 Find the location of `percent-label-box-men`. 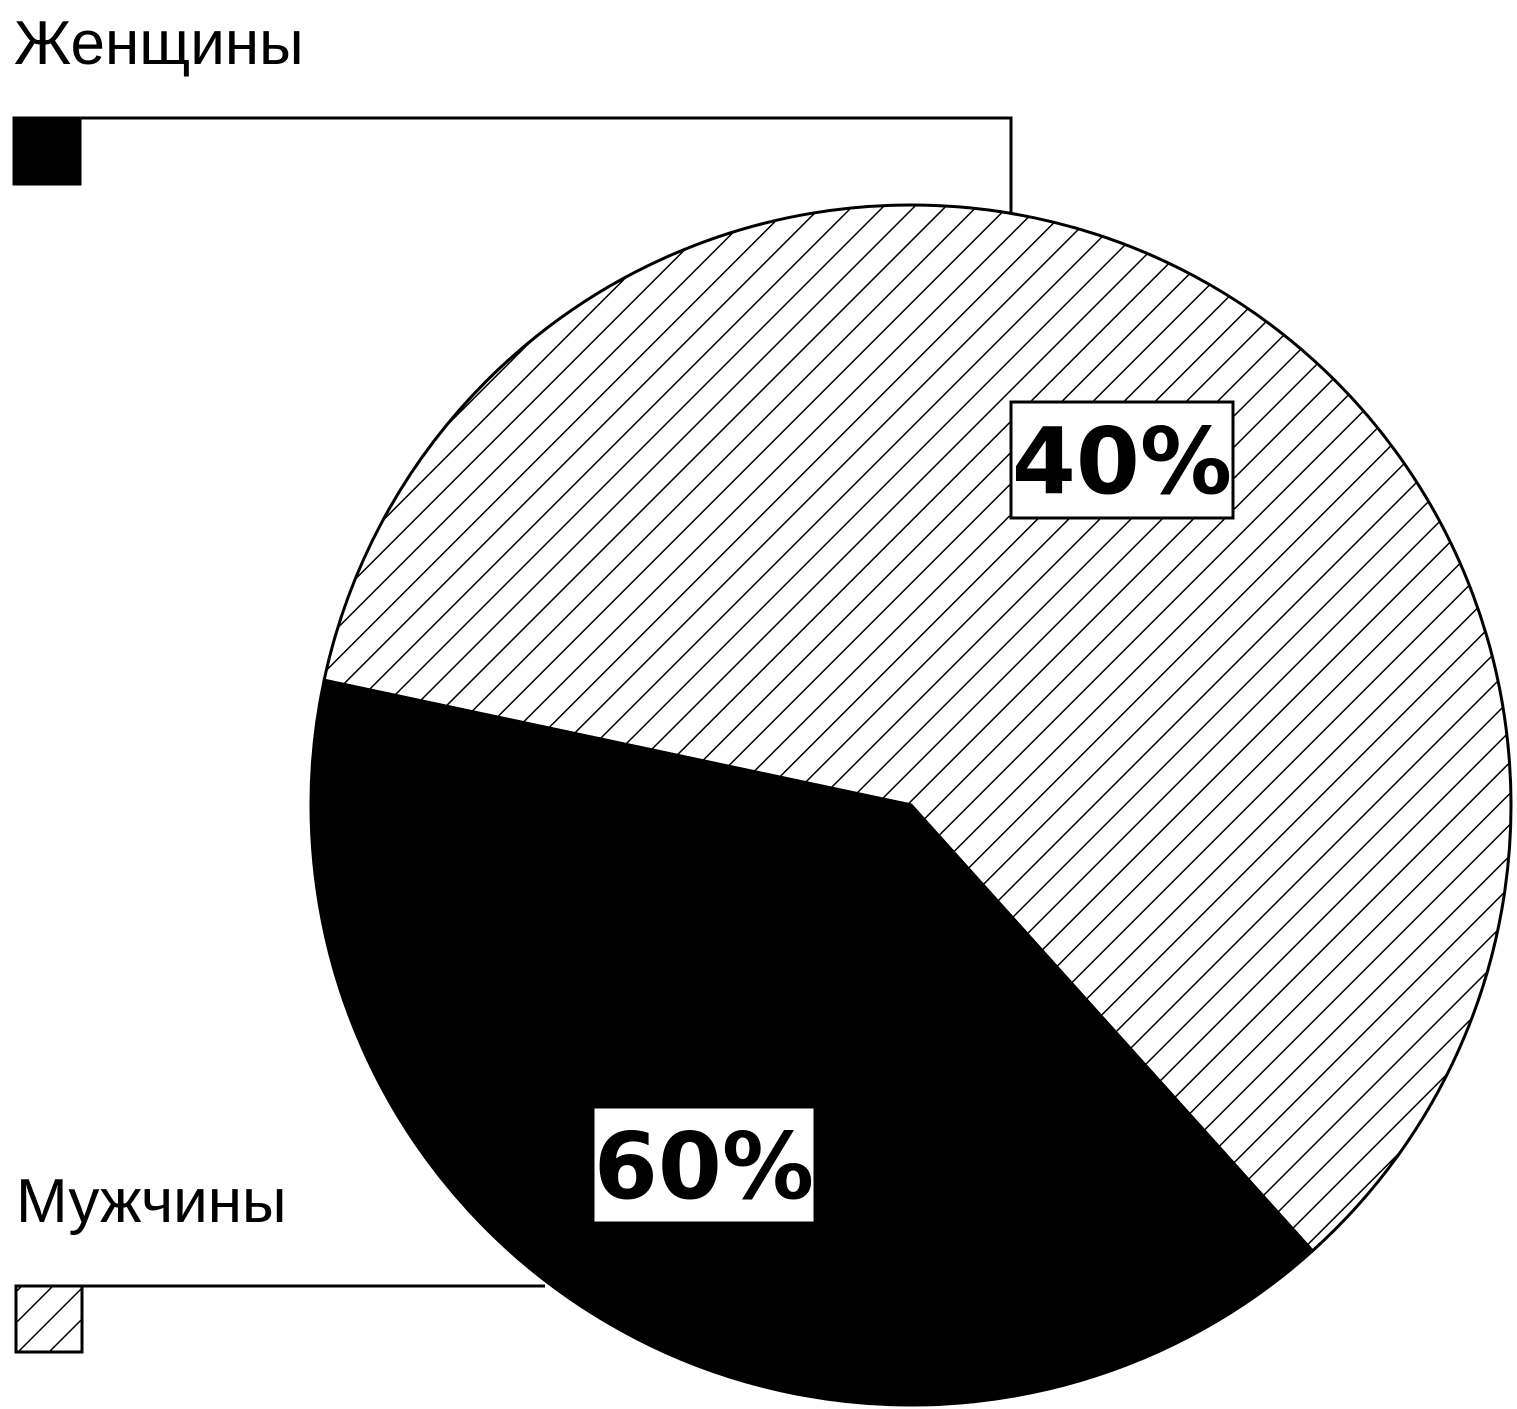

percent-label-box-men is located at coordinates (704, 1165).